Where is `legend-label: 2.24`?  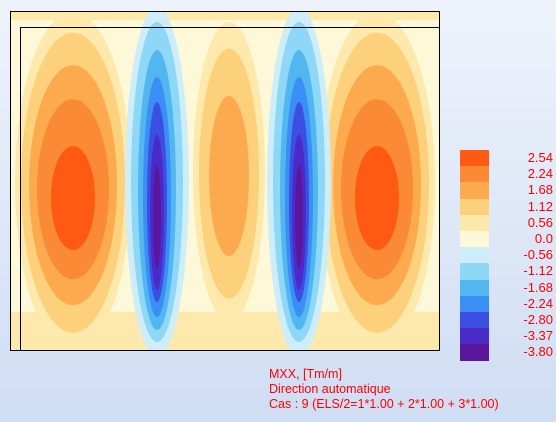 legend-label: 2.24 is located at coordinates (540, 174).